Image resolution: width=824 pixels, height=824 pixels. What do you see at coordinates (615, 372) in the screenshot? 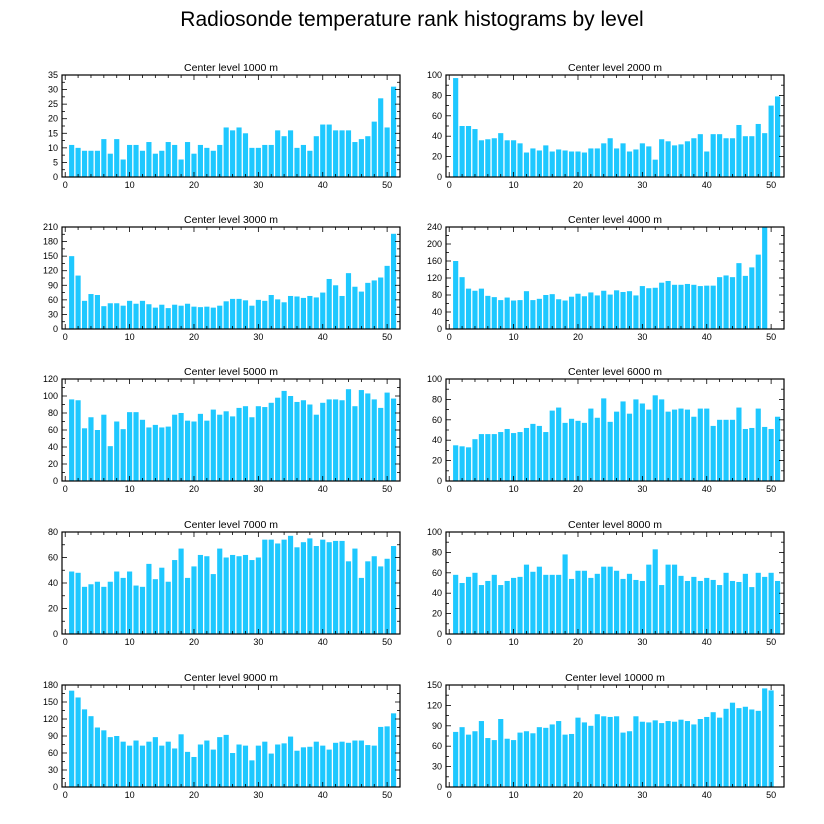
I see `panel-title: Center level 6000 m` at bounding box center [615, 372].